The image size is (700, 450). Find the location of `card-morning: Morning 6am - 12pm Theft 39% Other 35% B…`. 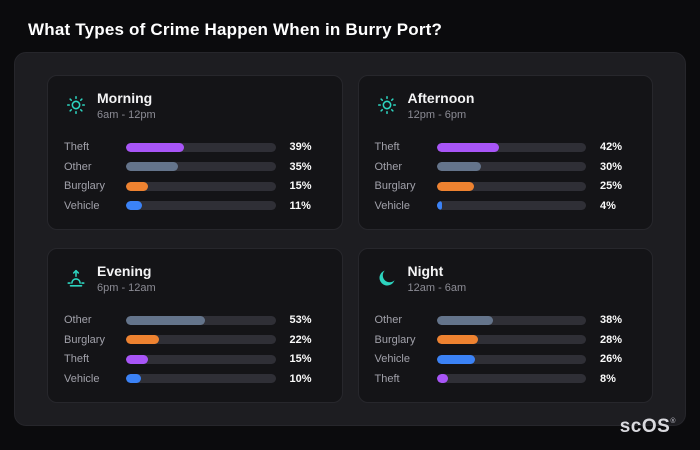

card-morning: Morning 6am - 12pm Theft 39% Other 35% B… is located at coordinates (195, 152).